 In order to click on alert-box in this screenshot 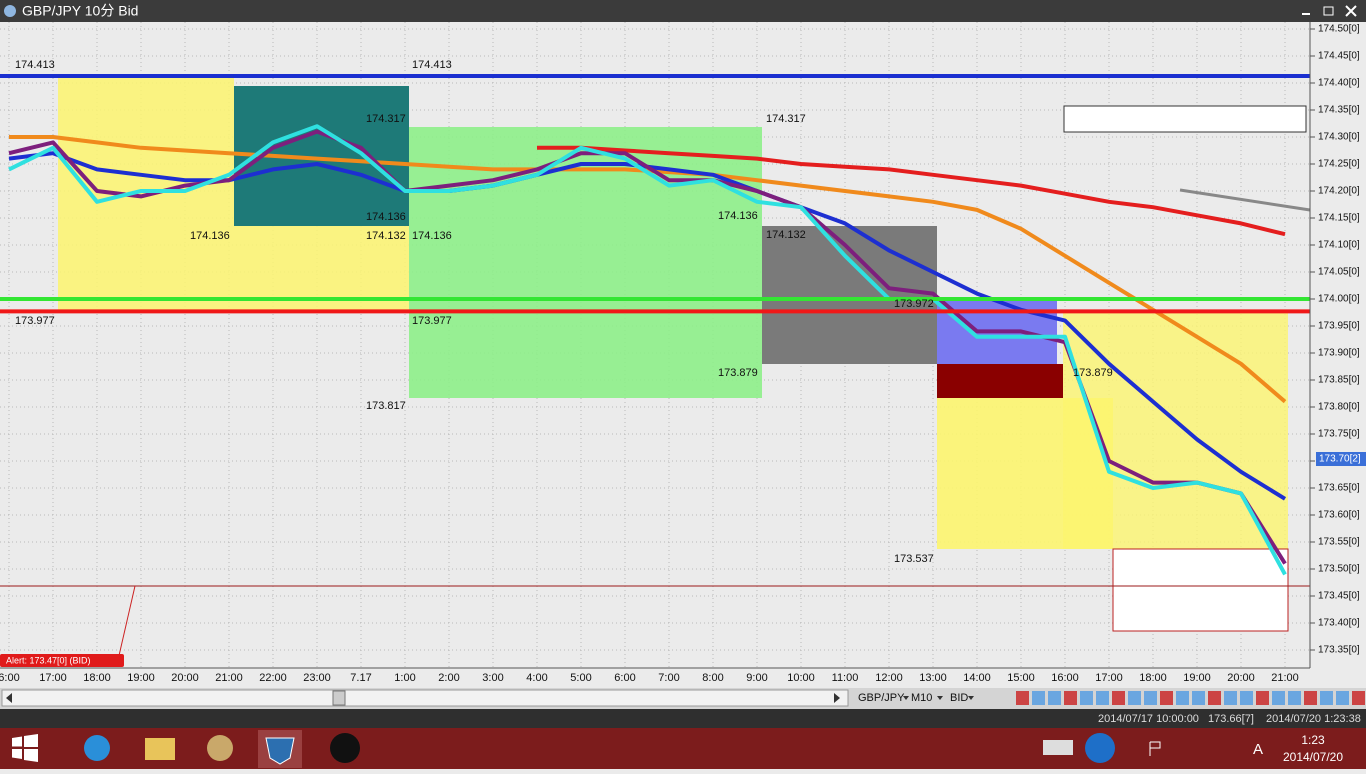, I will do `click(62, 660)`.